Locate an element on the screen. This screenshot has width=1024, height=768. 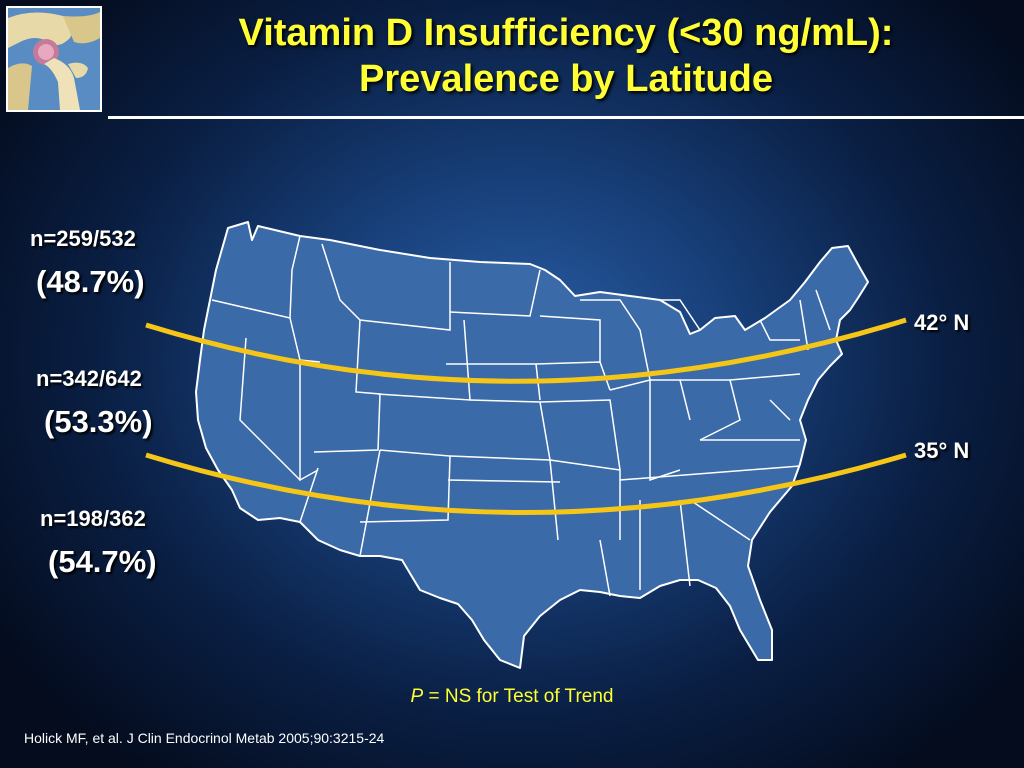
latitude-42-label: 42° N is located at coordinates (942, 322).